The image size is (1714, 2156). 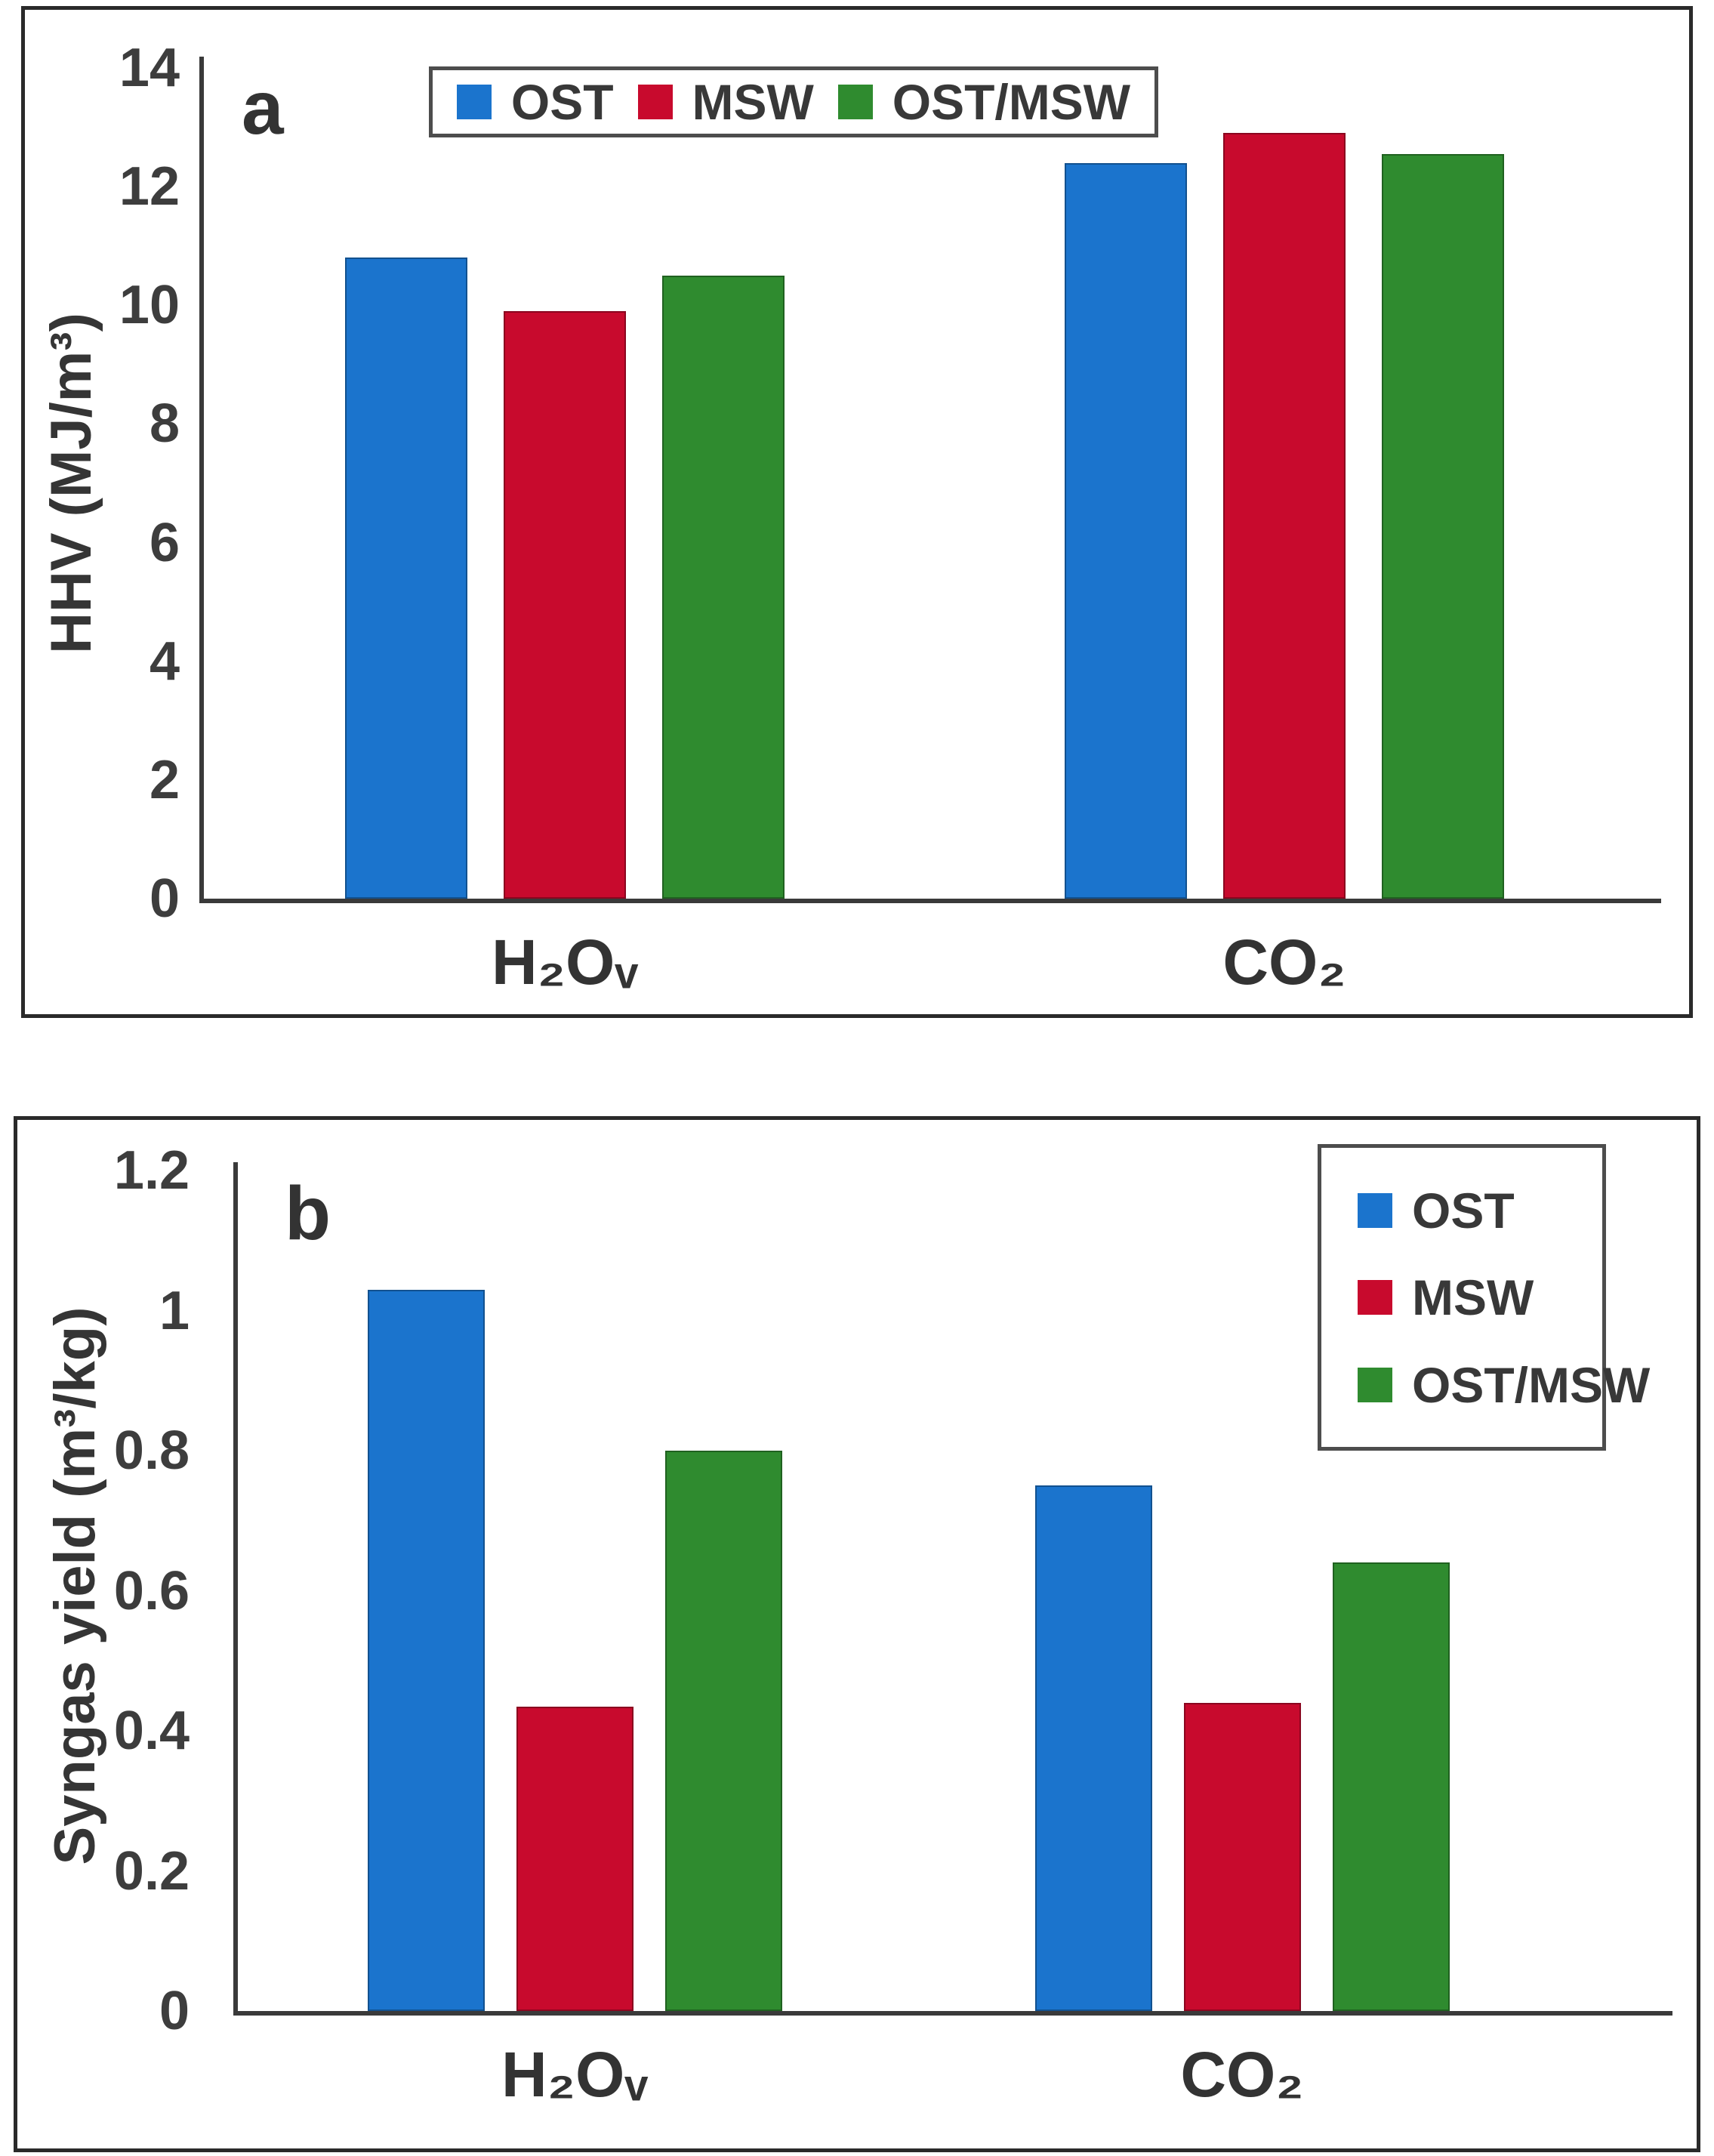 I want to click on y-tick-label: 4, so click(x=164, y=661).